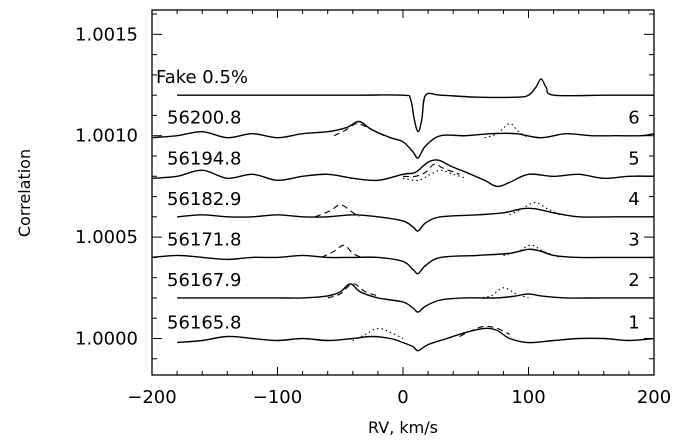 Image resolution: width=688 pixels, height=441 pixels. What do you see at coordinates (633, 158) in the screenshot?
I see `series-number-label: 5` at bounding box center [633, 158].